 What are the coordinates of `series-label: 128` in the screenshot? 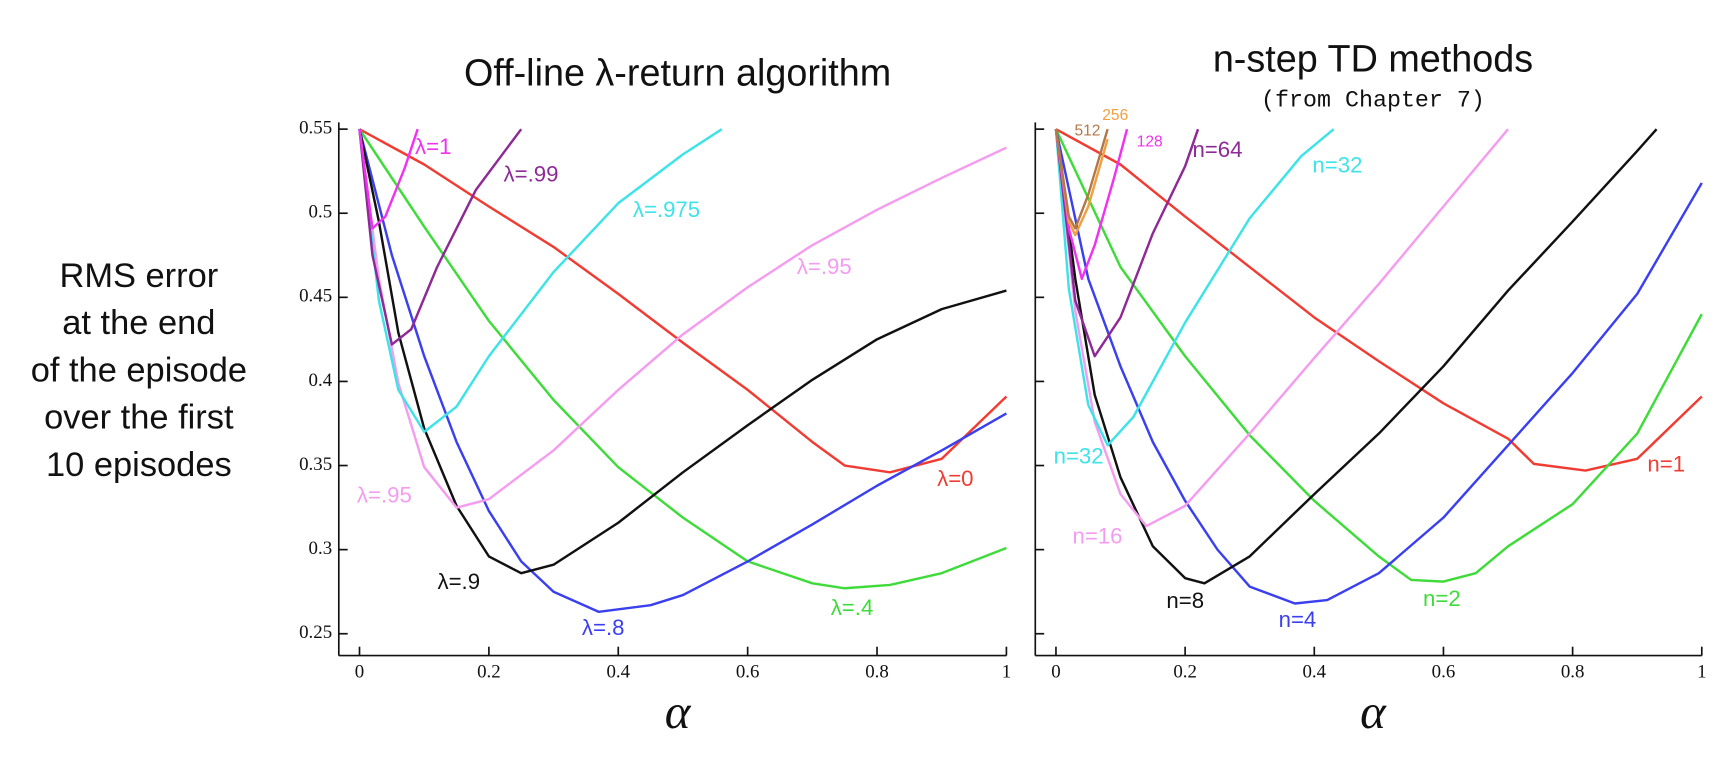 It's located at (1150, 142).